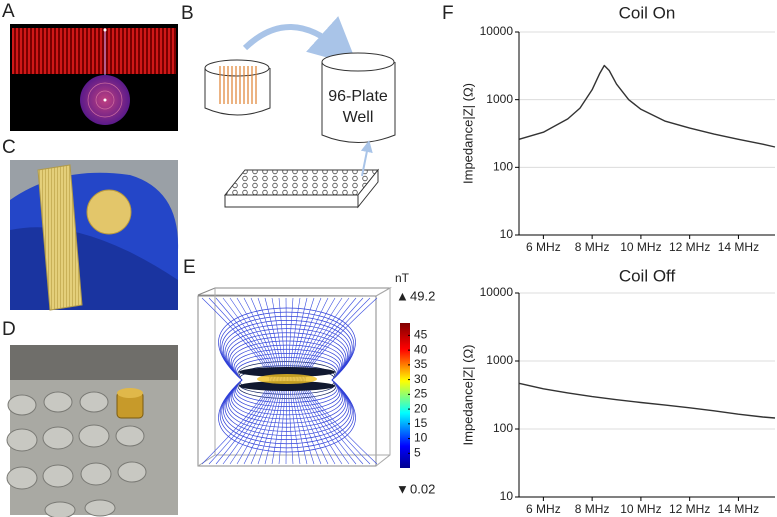  Describe the element at coordinates (448, 13) in the screenshot. I see `panel-label: F` at that location.